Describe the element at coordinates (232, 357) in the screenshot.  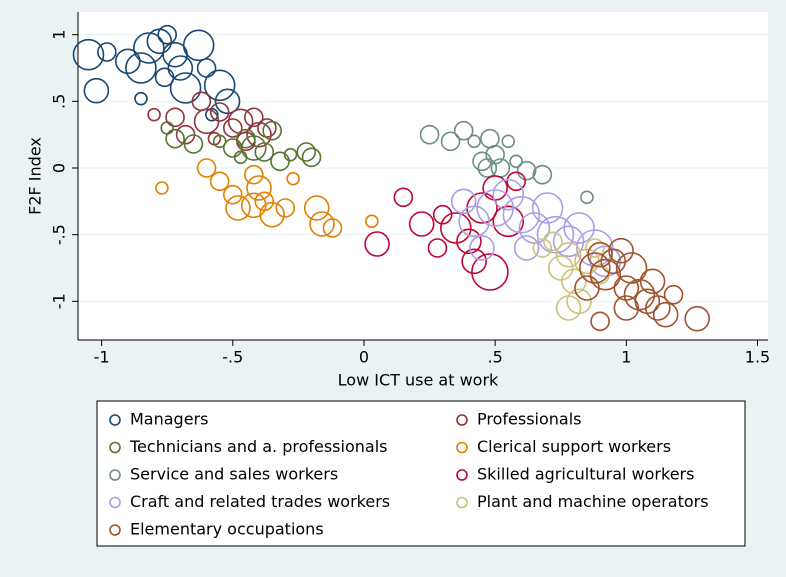
I see `x-tick-label: -.5` at that location.